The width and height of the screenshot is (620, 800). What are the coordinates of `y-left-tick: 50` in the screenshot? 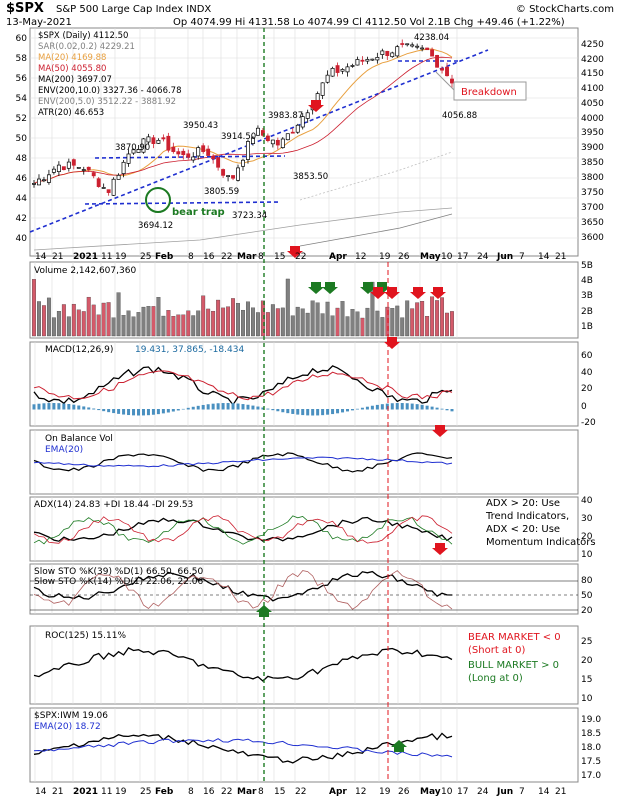 It's located at (22, 139).